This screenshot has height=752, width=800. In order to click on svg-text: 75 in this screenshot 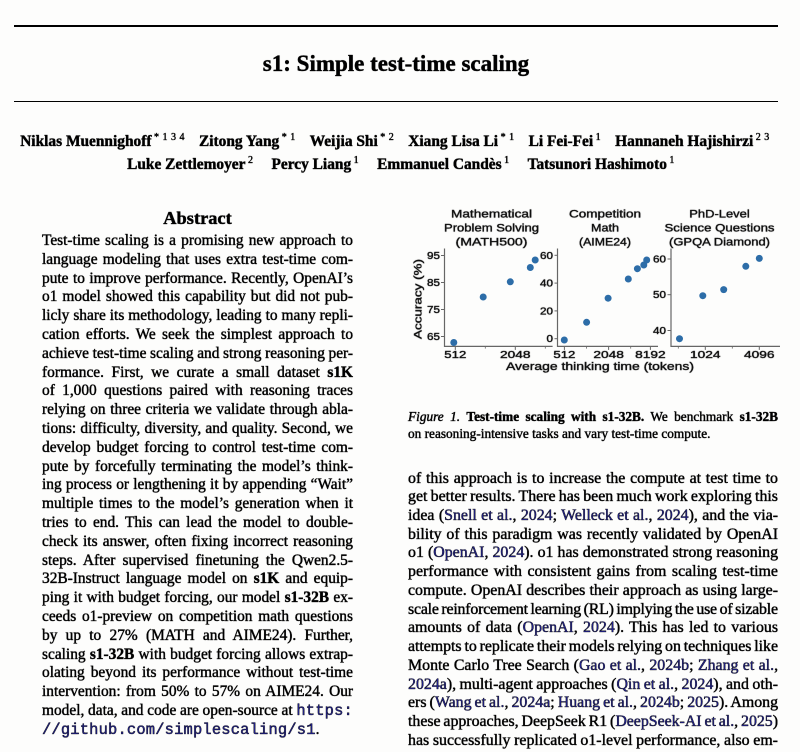, I will do `click(434, 310)`.